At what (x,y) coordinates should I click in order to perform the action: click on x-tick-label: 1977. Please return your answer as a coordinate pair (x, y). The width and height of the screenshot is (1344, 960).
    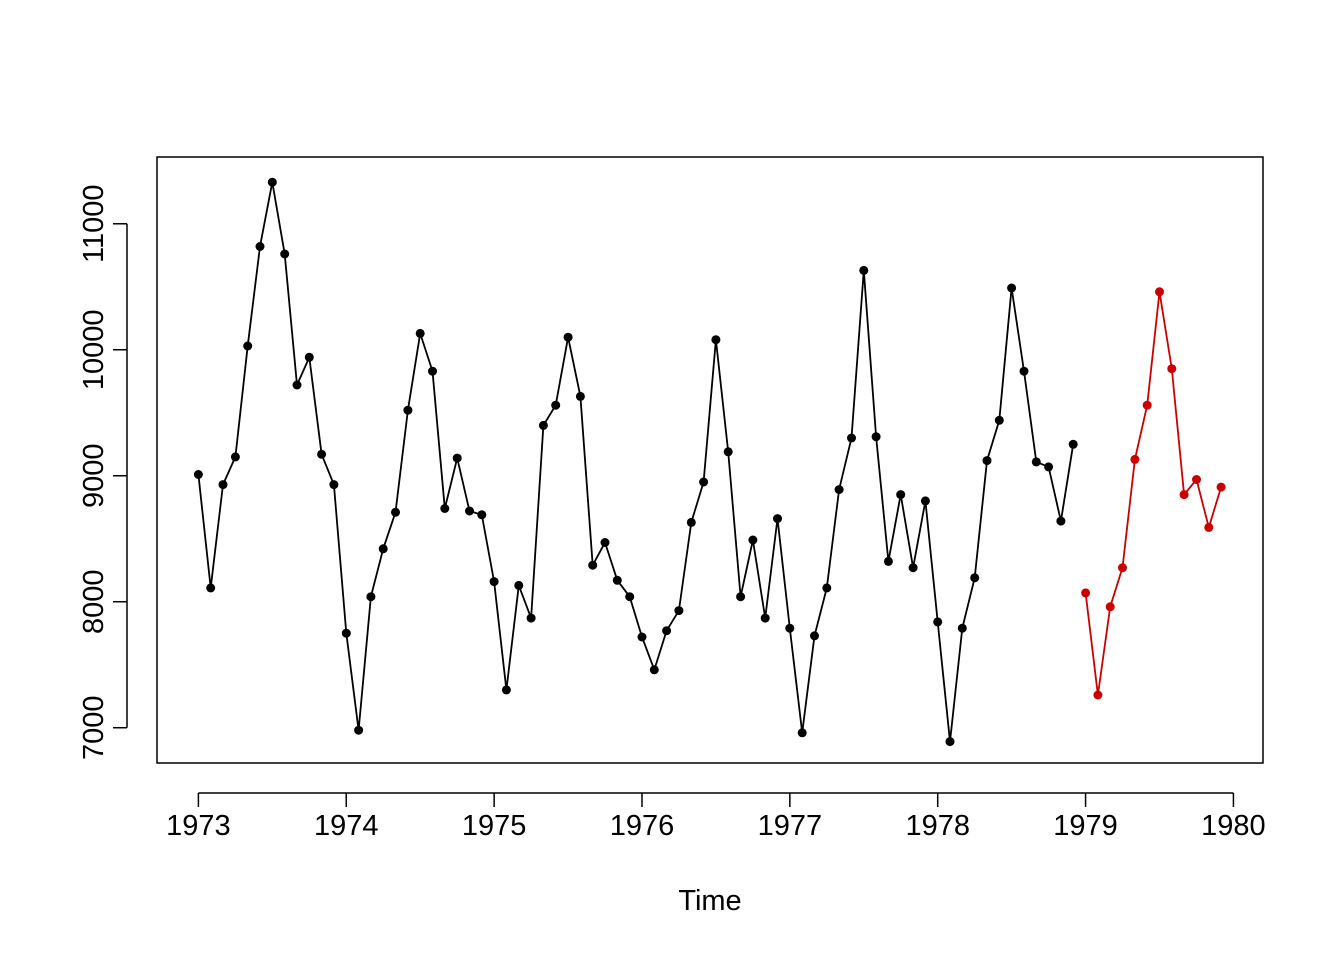
    Looking at the image, I should click on (790, 826).